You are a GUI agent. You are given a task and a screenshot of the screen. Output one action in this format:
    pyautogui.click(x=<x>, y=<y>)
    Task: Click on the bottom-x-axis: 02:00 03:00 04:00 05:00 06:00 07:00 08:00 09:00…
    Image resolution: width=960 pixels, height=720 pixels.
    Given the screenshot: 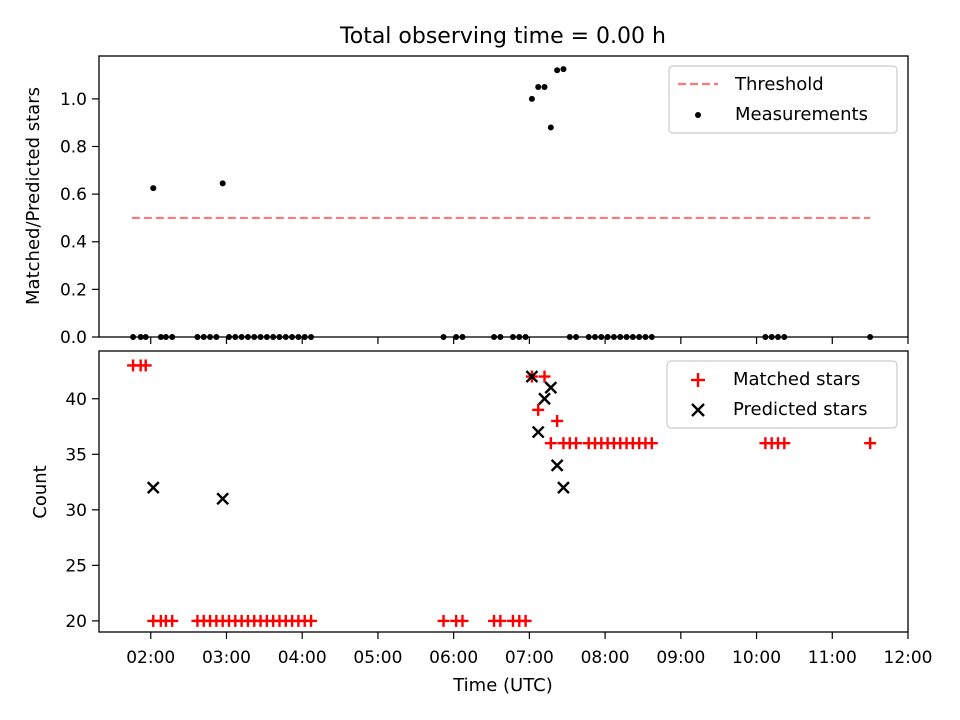 What is the action you would take?
    pyautogui.click(x=529, y=650)
    